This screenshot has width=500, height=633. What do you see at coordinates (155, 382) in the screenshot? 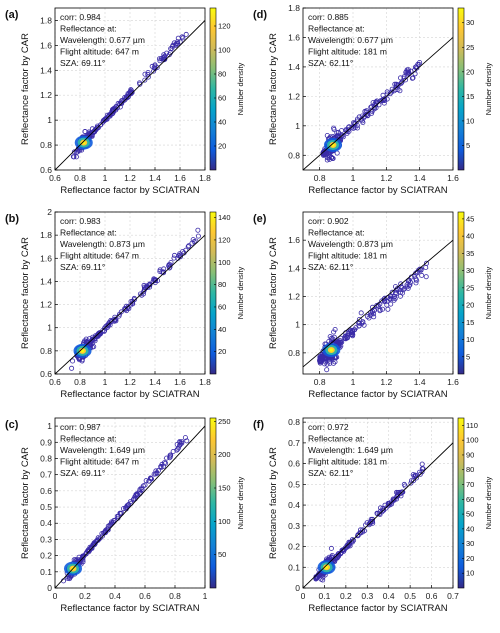
I see `x-tick-label: 1.4` at bounding box center [155, 382].